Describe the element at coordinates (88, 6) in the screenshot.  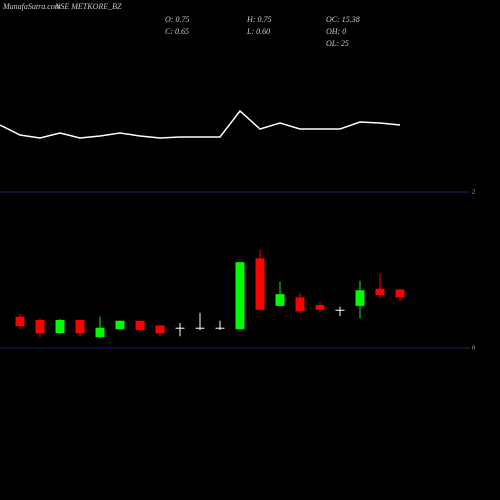
I see `chart-title: NSE METKORE_BZ` at that location.